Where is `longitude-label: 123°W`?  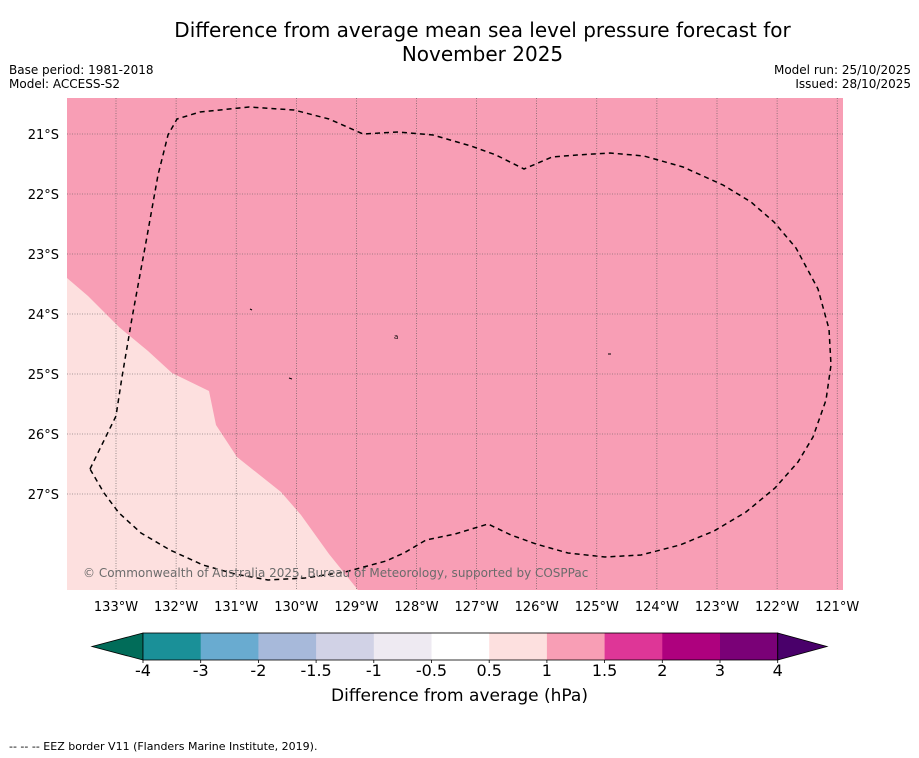
longitude-label: 123°W is located at coordinates (717, 607).